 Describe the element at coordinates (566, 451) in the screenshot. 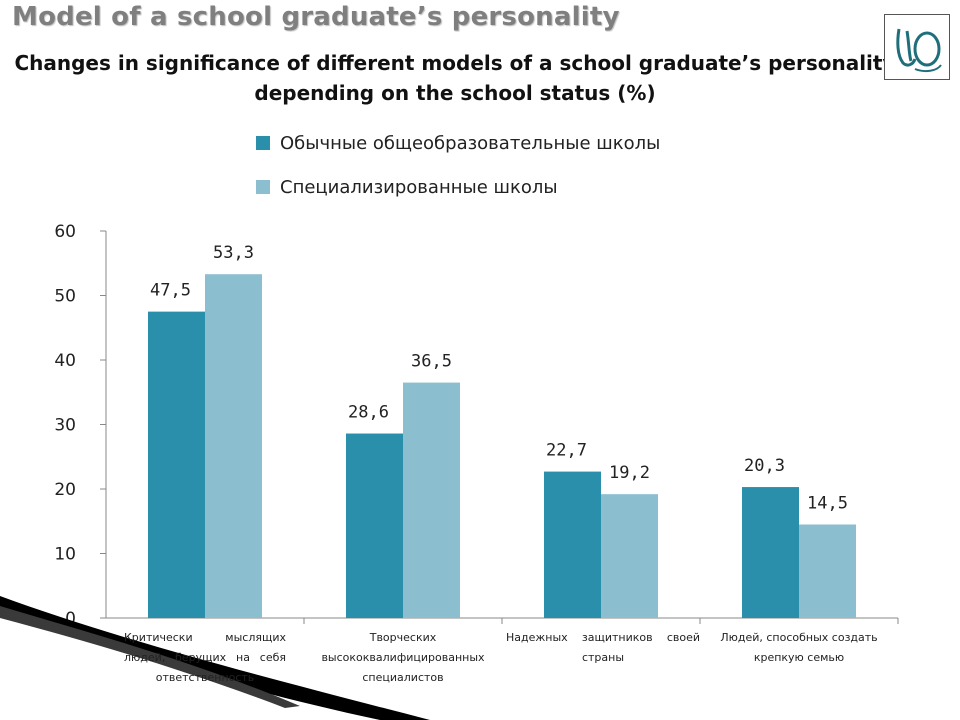

I see `data-label: 22,7` at that location.